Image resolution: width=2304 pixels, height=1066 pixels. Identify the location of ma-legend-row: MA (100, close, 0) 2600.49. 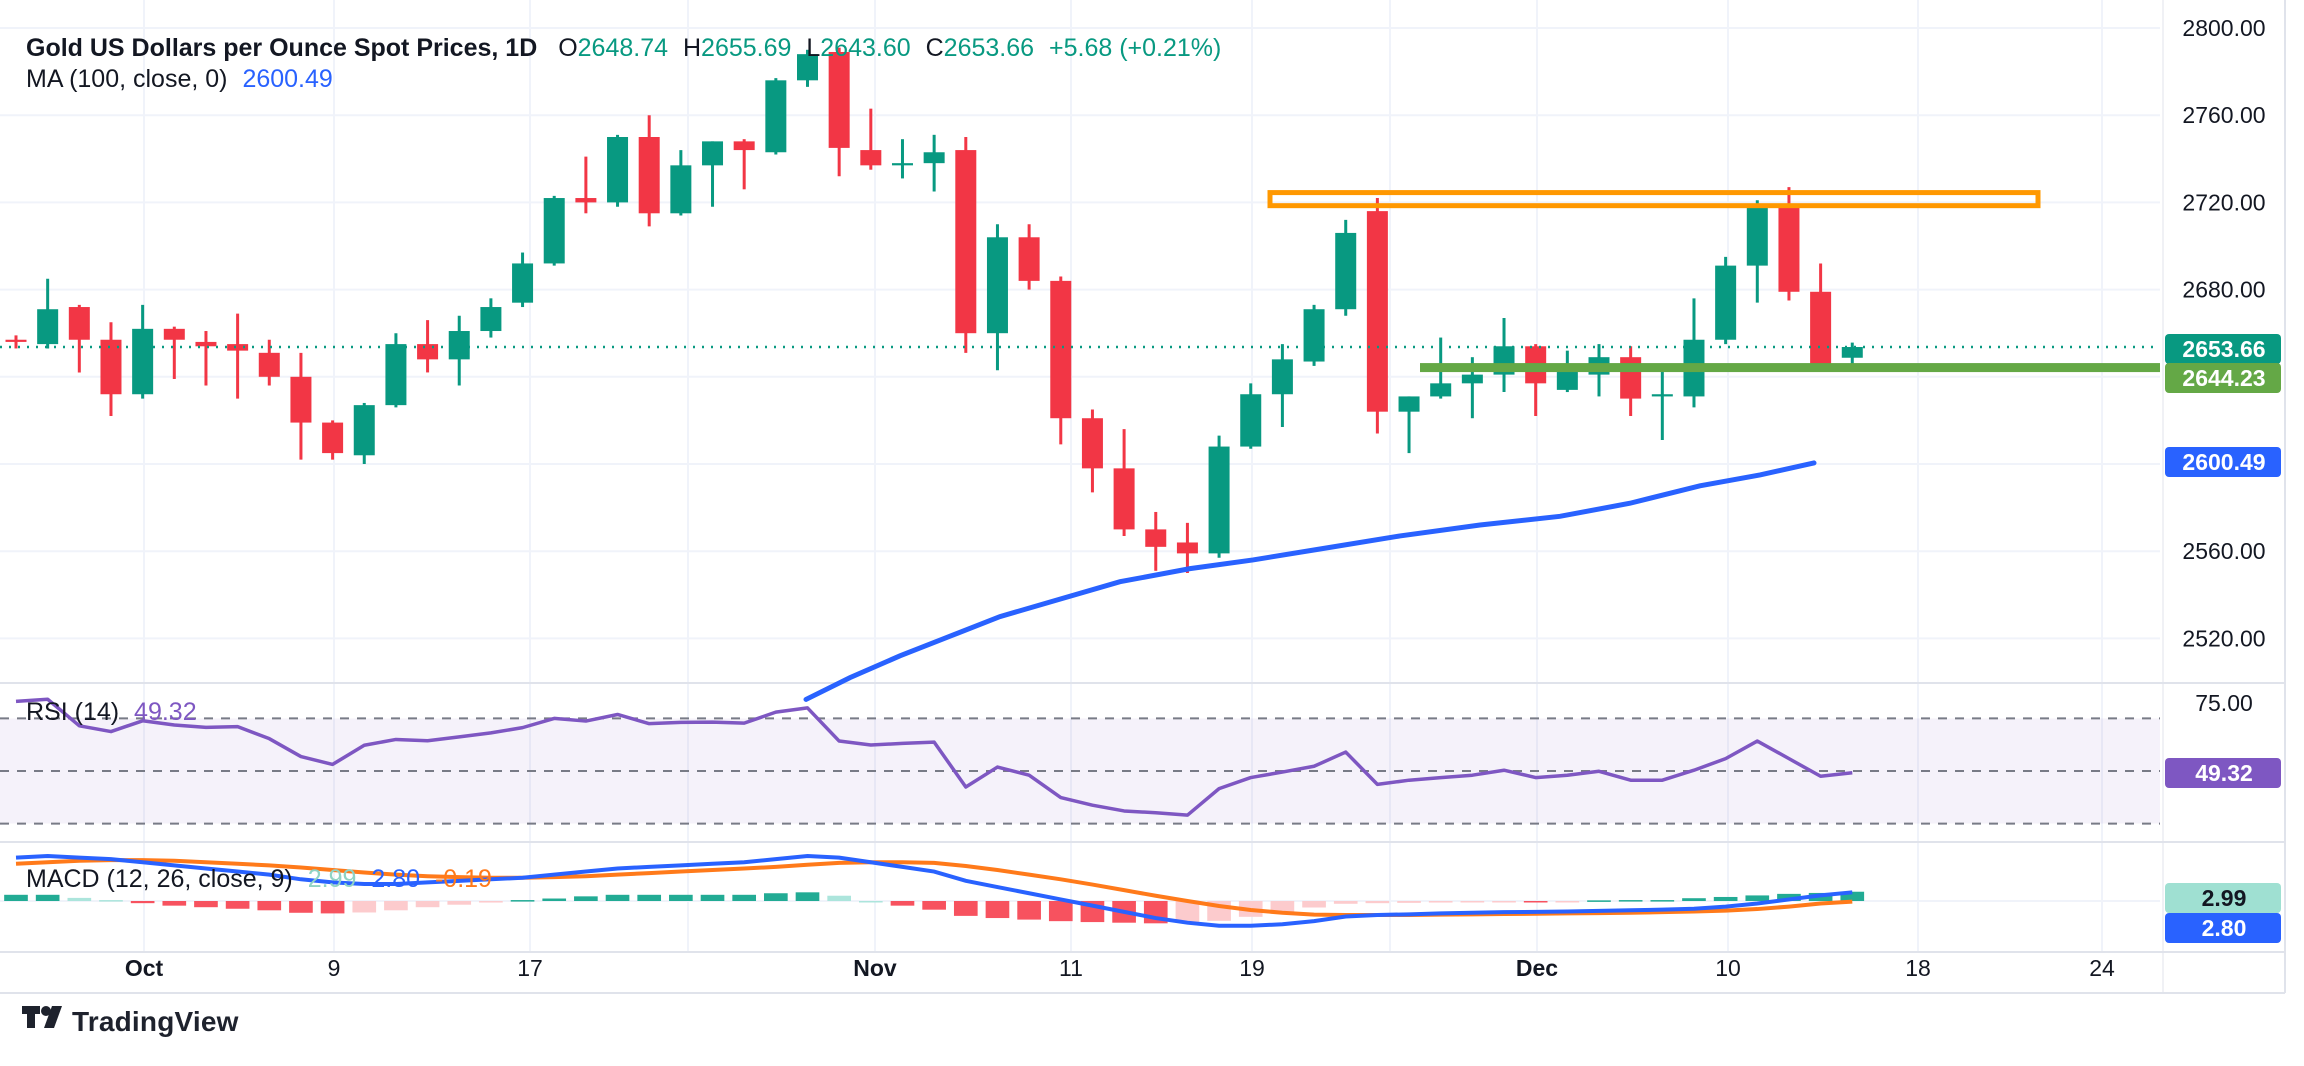
(623, 79).